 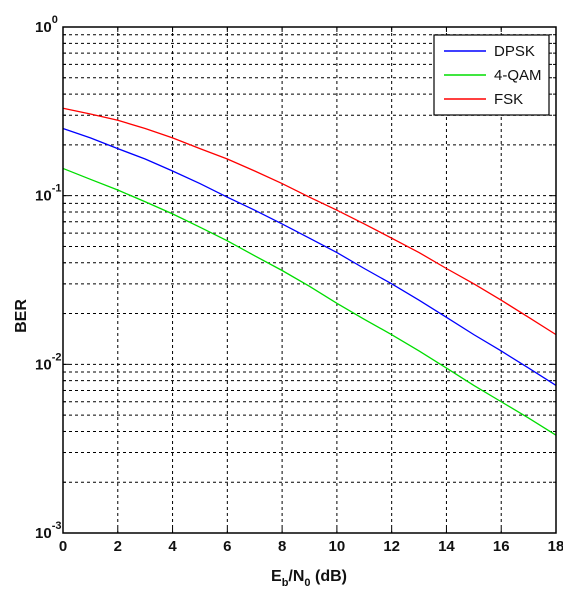 What do you see at coordinates (555, 546) in the screenshot?
I see `x-tick-label: 18` at bounding box center [555, 546].